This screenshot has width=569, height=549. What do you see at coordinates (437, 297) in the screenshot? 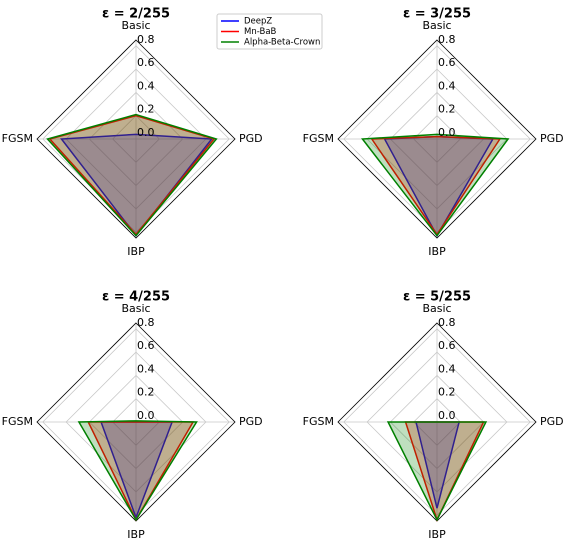
I see `chart-title: ε = 5/255` at bounding box center [437, 297].